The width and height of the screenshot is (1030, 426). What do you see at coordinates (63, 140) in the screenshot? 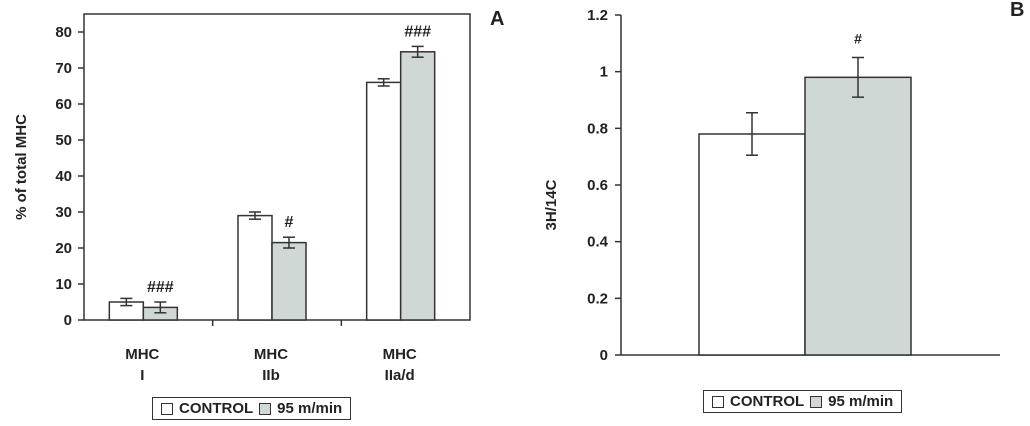
I see `y-tick-label: 50` at bounding box center [63, 140].